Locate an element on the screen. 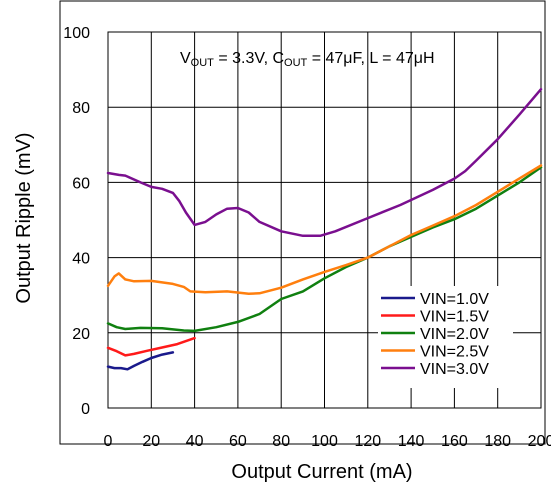 The height and width of the screenshot is (486, 551). legend-background is located at coordinates (445, 337).